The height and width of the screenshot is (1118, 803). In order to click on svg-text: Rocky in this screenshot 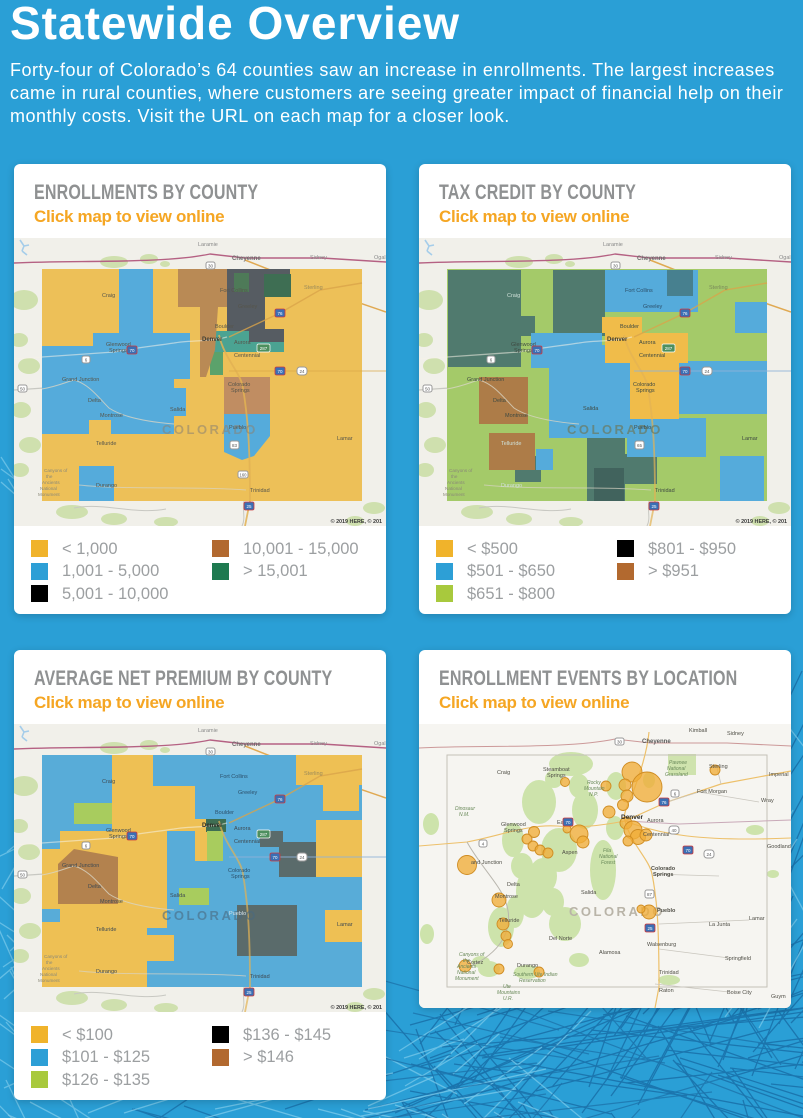, I will do `click(594, 783)`.